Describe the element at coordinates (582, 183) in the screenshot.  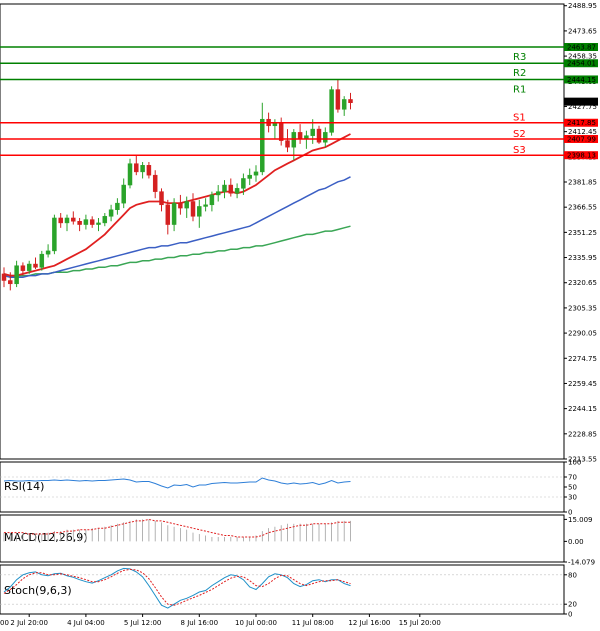
I see `price-y-tick-label: 2381.85` at that location.